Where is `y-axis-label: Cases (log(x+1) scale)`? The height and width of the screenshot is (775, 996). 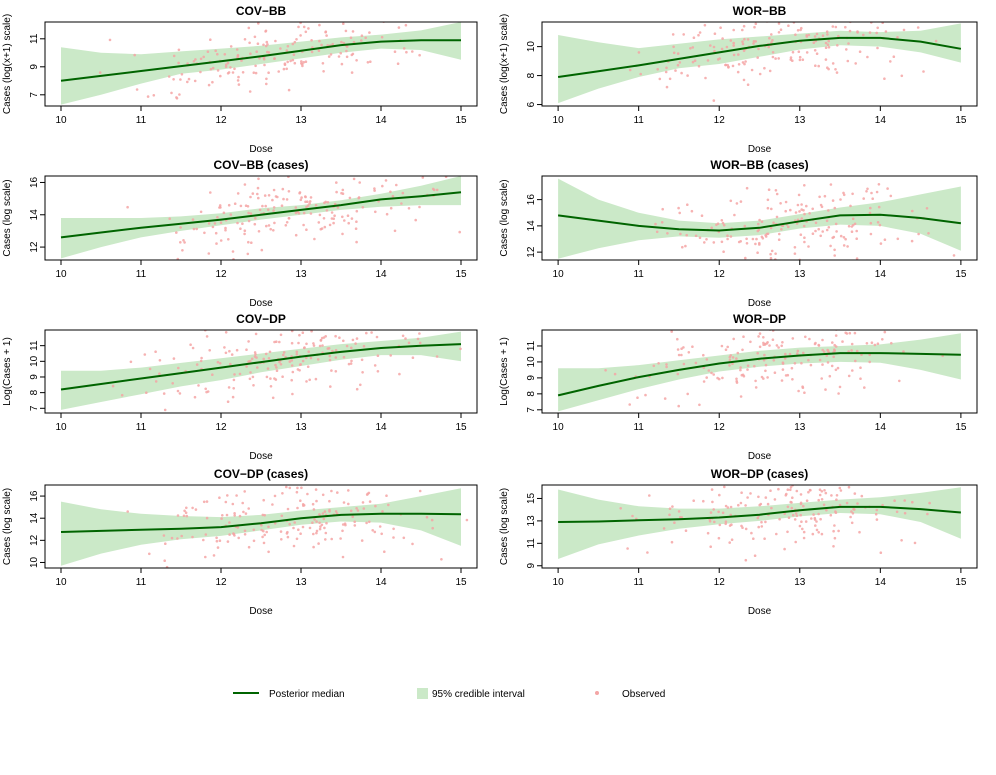
y-axis-label: Cases (log(x+1) scale) is located at coordinates (7, 64).